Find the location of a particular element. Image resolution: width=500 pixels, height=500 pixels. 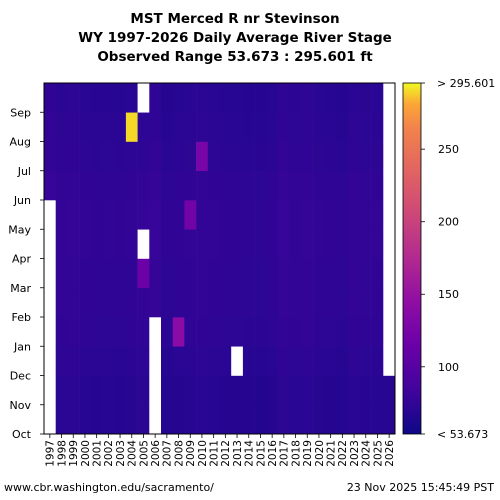

x-tick-label: 2018 is located at coordinates (296, 453).